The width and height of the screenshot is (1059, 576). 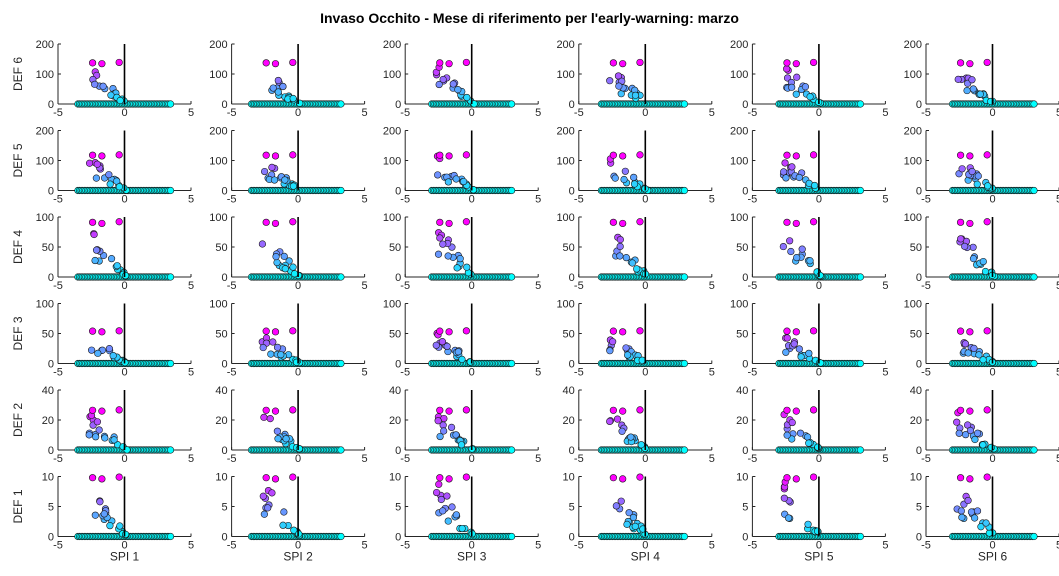 I want to click on x-axis-label: SPI 4, so click(x=646, y=557).